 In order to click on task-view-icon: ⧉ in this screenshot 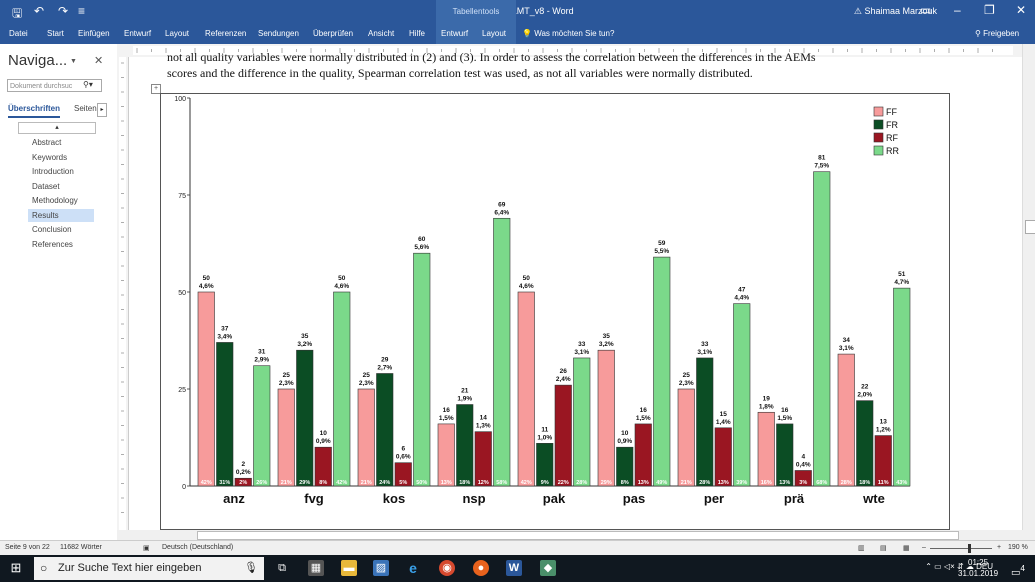, I will do `click(282, 568)`.